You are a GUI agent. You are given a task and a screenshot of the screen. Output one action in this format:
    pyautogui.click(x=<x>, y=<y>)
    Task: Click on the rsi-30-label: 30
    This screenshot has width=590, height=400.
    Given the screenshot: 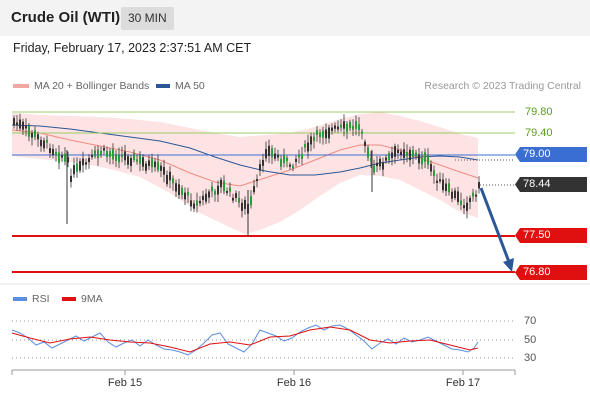 What is the action you would take?
    pyautogui.click(x=530, y=358)
    